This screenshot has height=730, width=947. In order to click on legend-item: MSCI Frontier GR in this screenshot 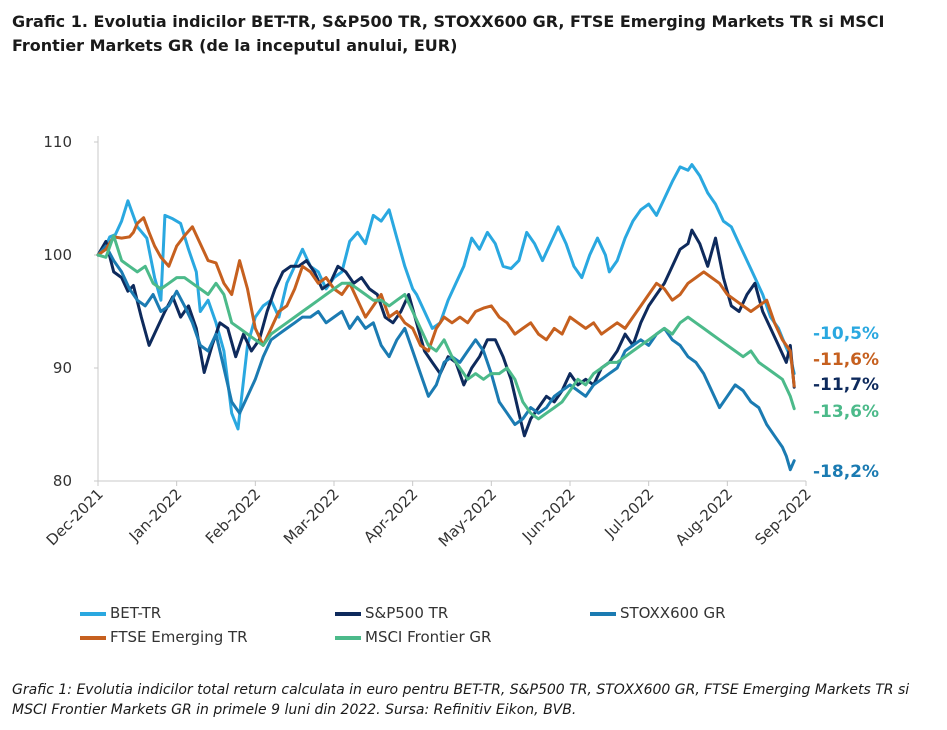, I will do `click(413, 637)`.